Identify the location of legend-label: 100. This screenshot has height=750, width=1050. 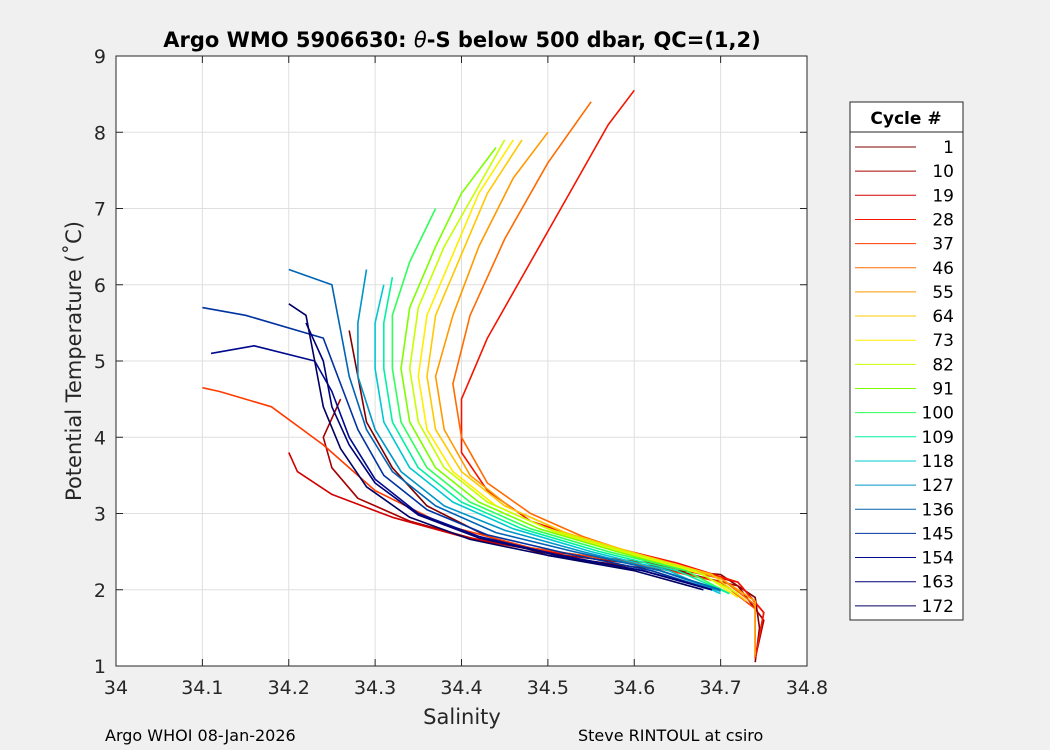
(938, 414).